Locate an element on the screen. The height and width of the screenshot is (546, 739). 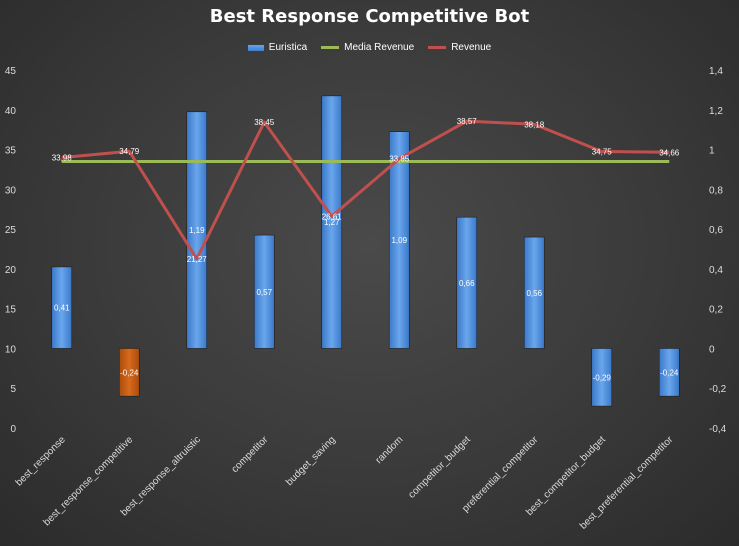
revenue-data-label: 34,79 is located at coordinates (129, 151).